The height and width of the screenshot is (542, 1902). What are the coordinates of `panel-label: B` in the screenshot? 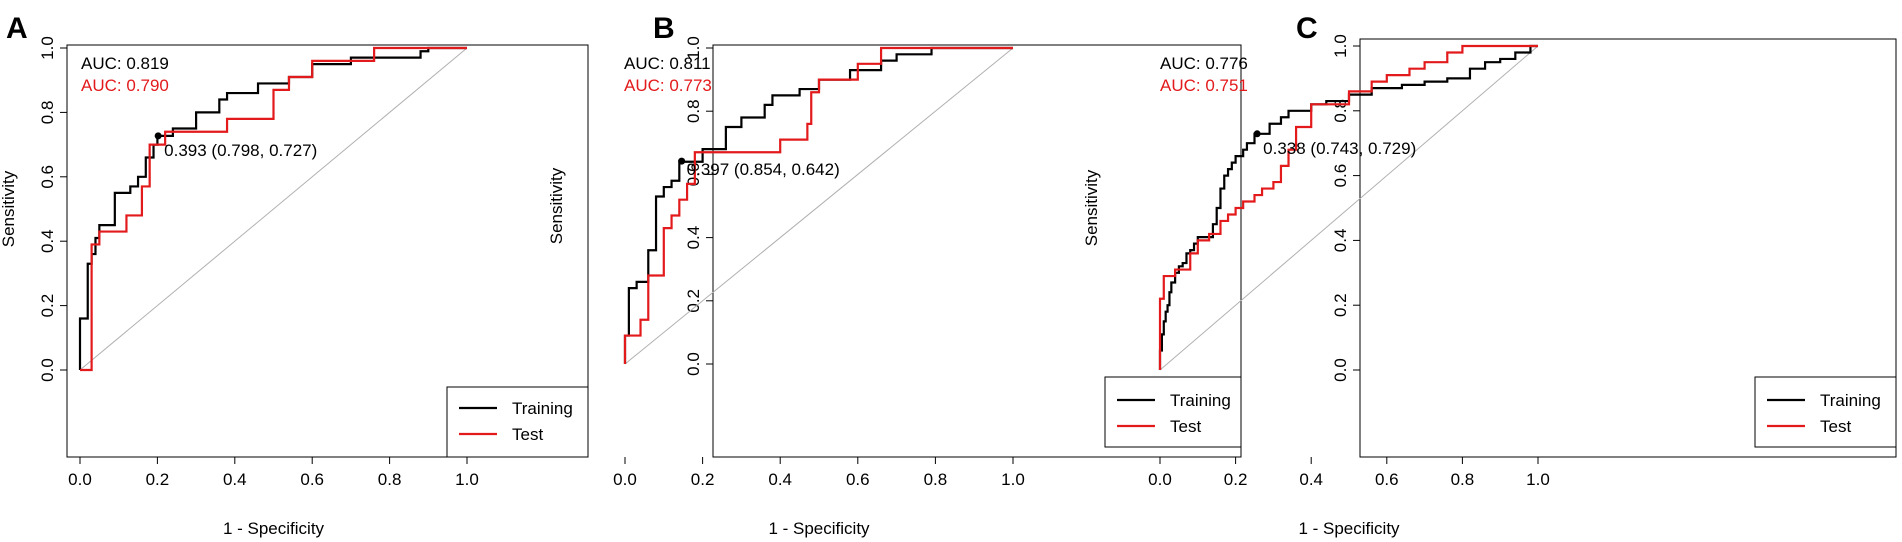 It's located at (664, 28).